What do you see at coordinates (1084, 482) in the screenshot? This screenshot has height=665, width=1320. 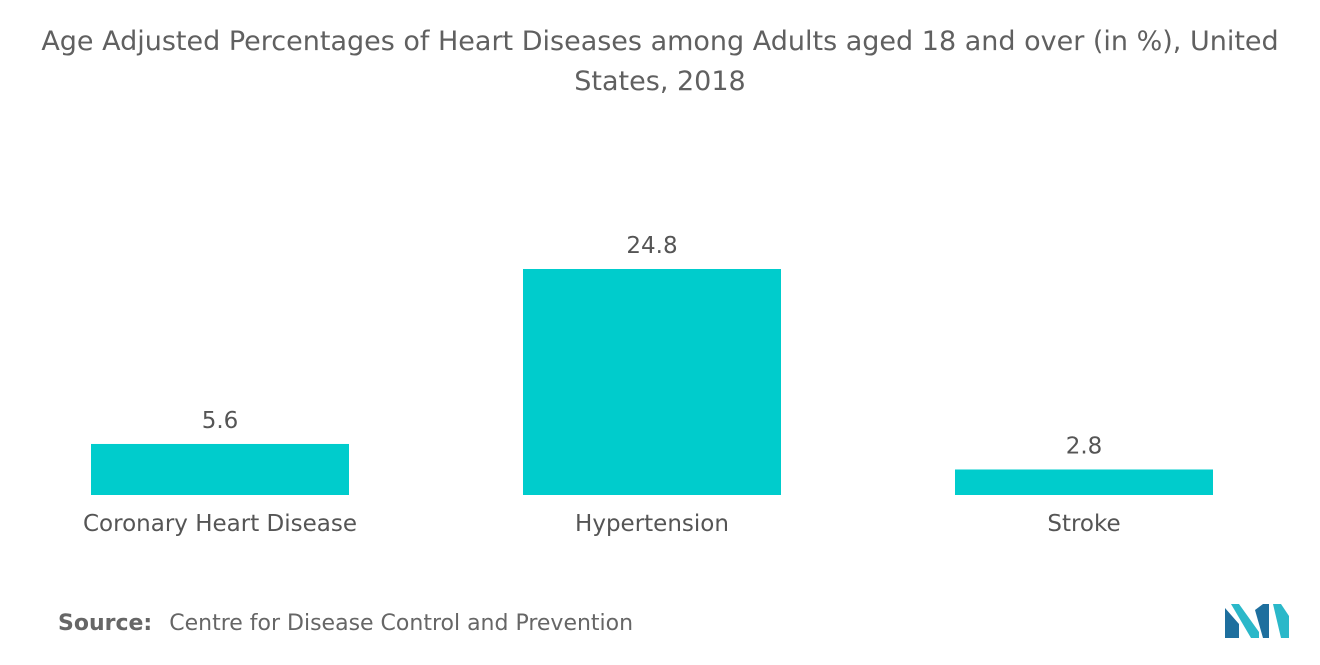 I see `bar-stroke` at bounding box center [1084, 482].